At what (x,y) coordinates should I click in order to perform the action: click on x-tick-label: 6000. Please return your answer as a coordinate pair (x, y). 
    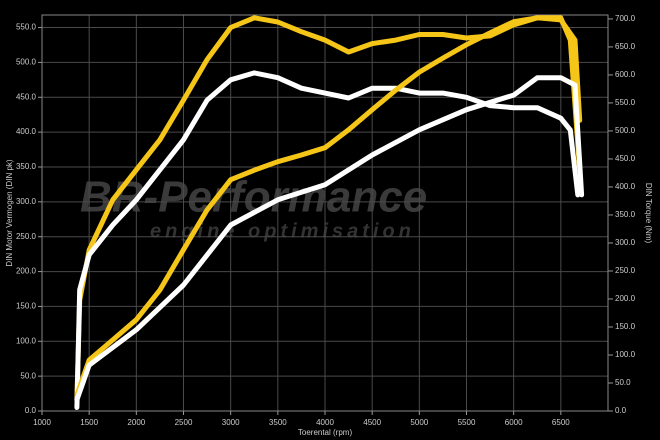
    Looking at the image, I should click on (514, 422).